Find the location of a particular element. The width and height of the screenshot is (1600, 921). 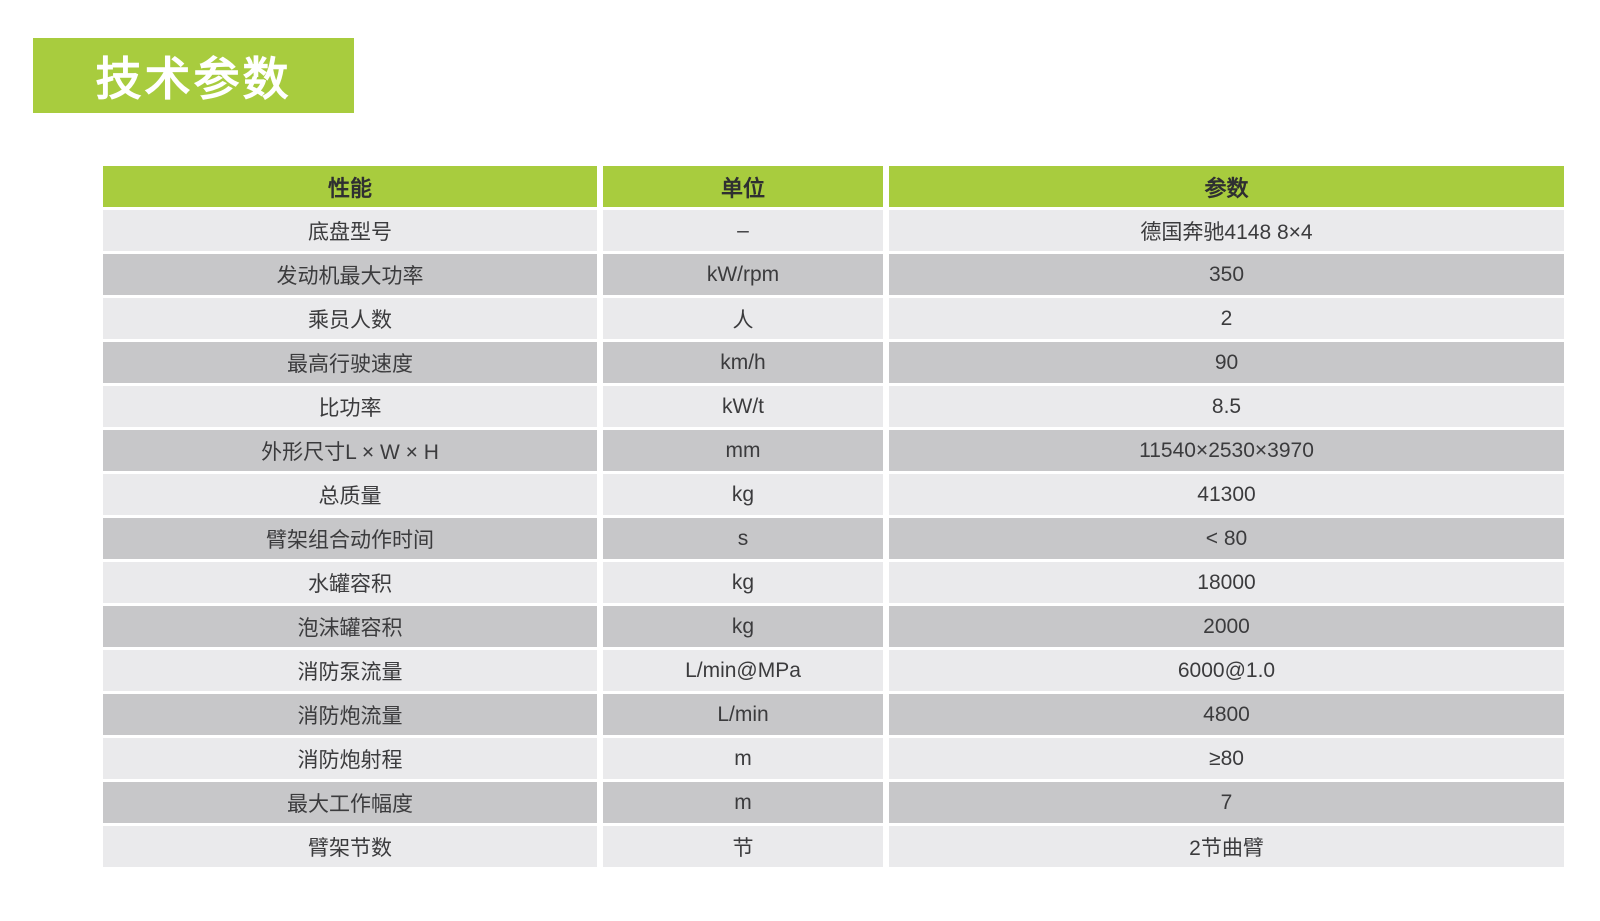

spec-value-cell: 4800 is located at coordinates (1226, 714).